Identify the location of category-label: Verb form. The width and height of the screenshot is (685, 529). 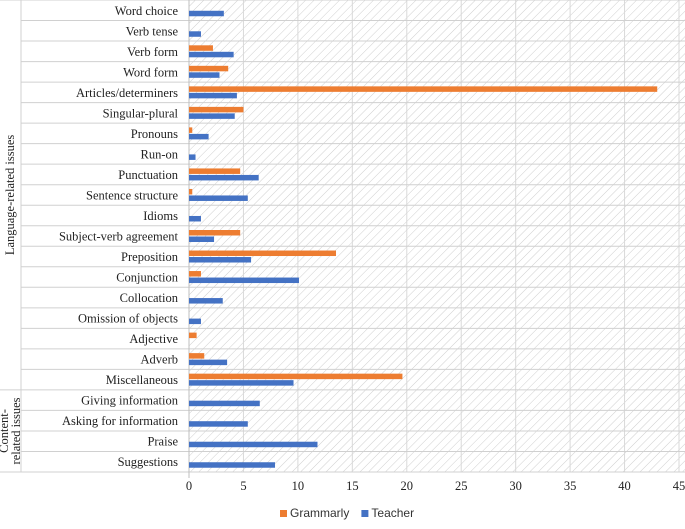
(152, 52).